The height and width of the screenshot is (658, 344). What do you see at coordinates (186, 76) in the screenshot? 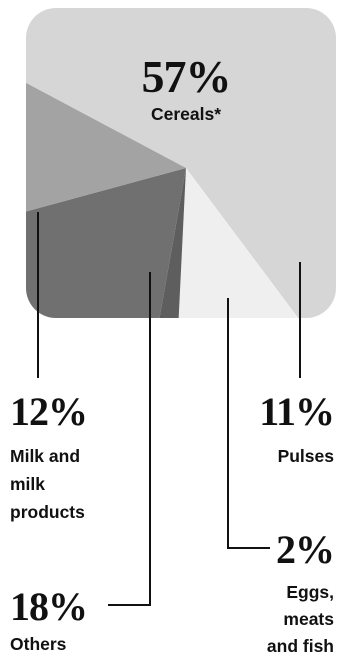
I see `cereals-value-label: 57%` at bounding box center [186, 76].